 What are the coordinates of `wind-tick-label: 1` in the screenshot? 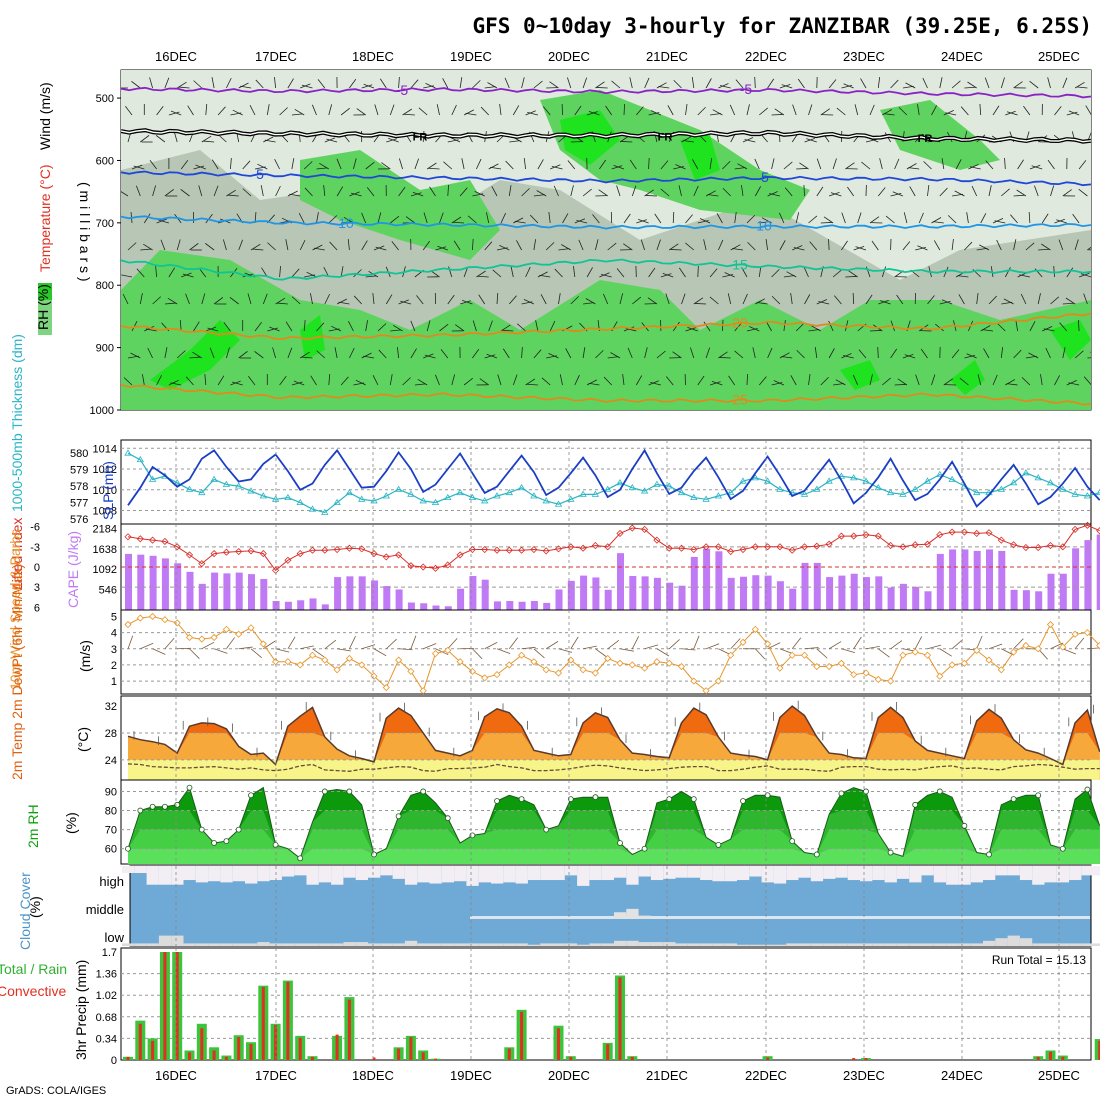 It's located at (114, 682).